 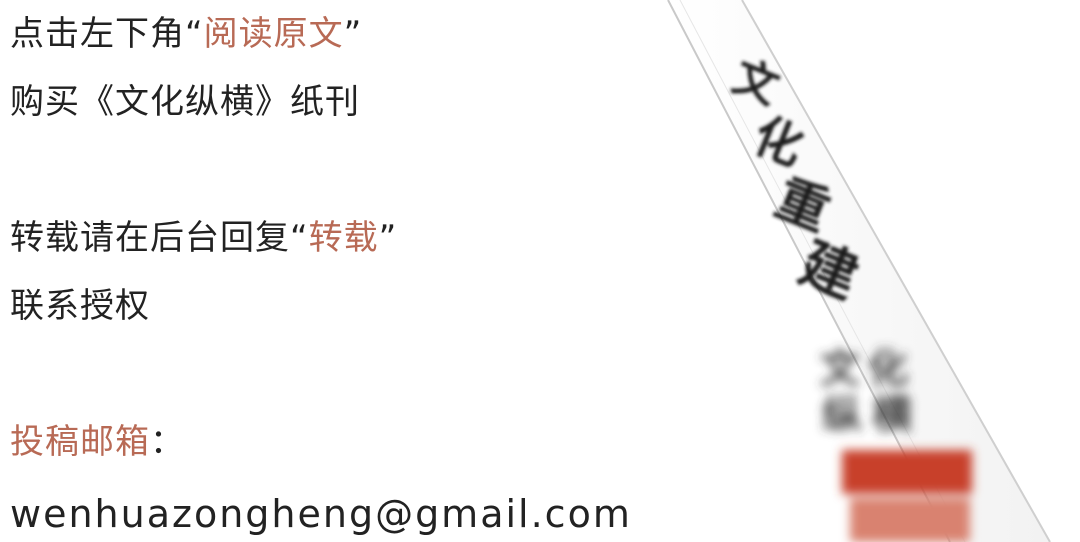 What do you see at coordinates (896, 443) in the screenshot?
I see `publisher-logo: 文 化 纵 横` at bounding box center [896, 443].